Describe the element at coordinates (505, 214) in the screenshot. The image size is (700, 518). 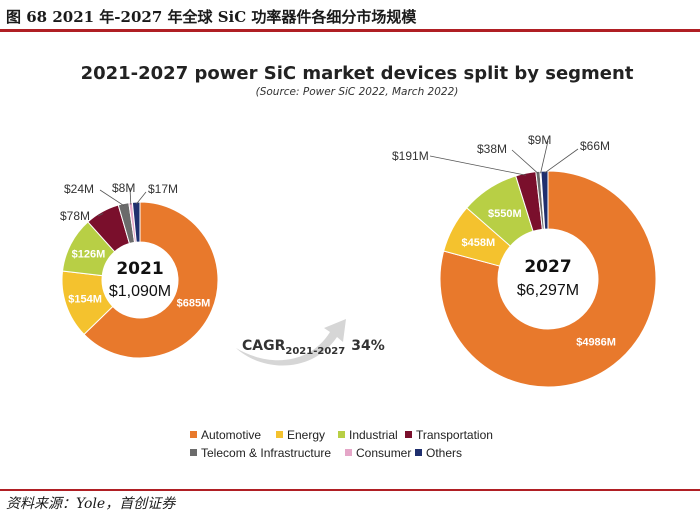
I see `value-label-2027-industrial: $550M` at that location.